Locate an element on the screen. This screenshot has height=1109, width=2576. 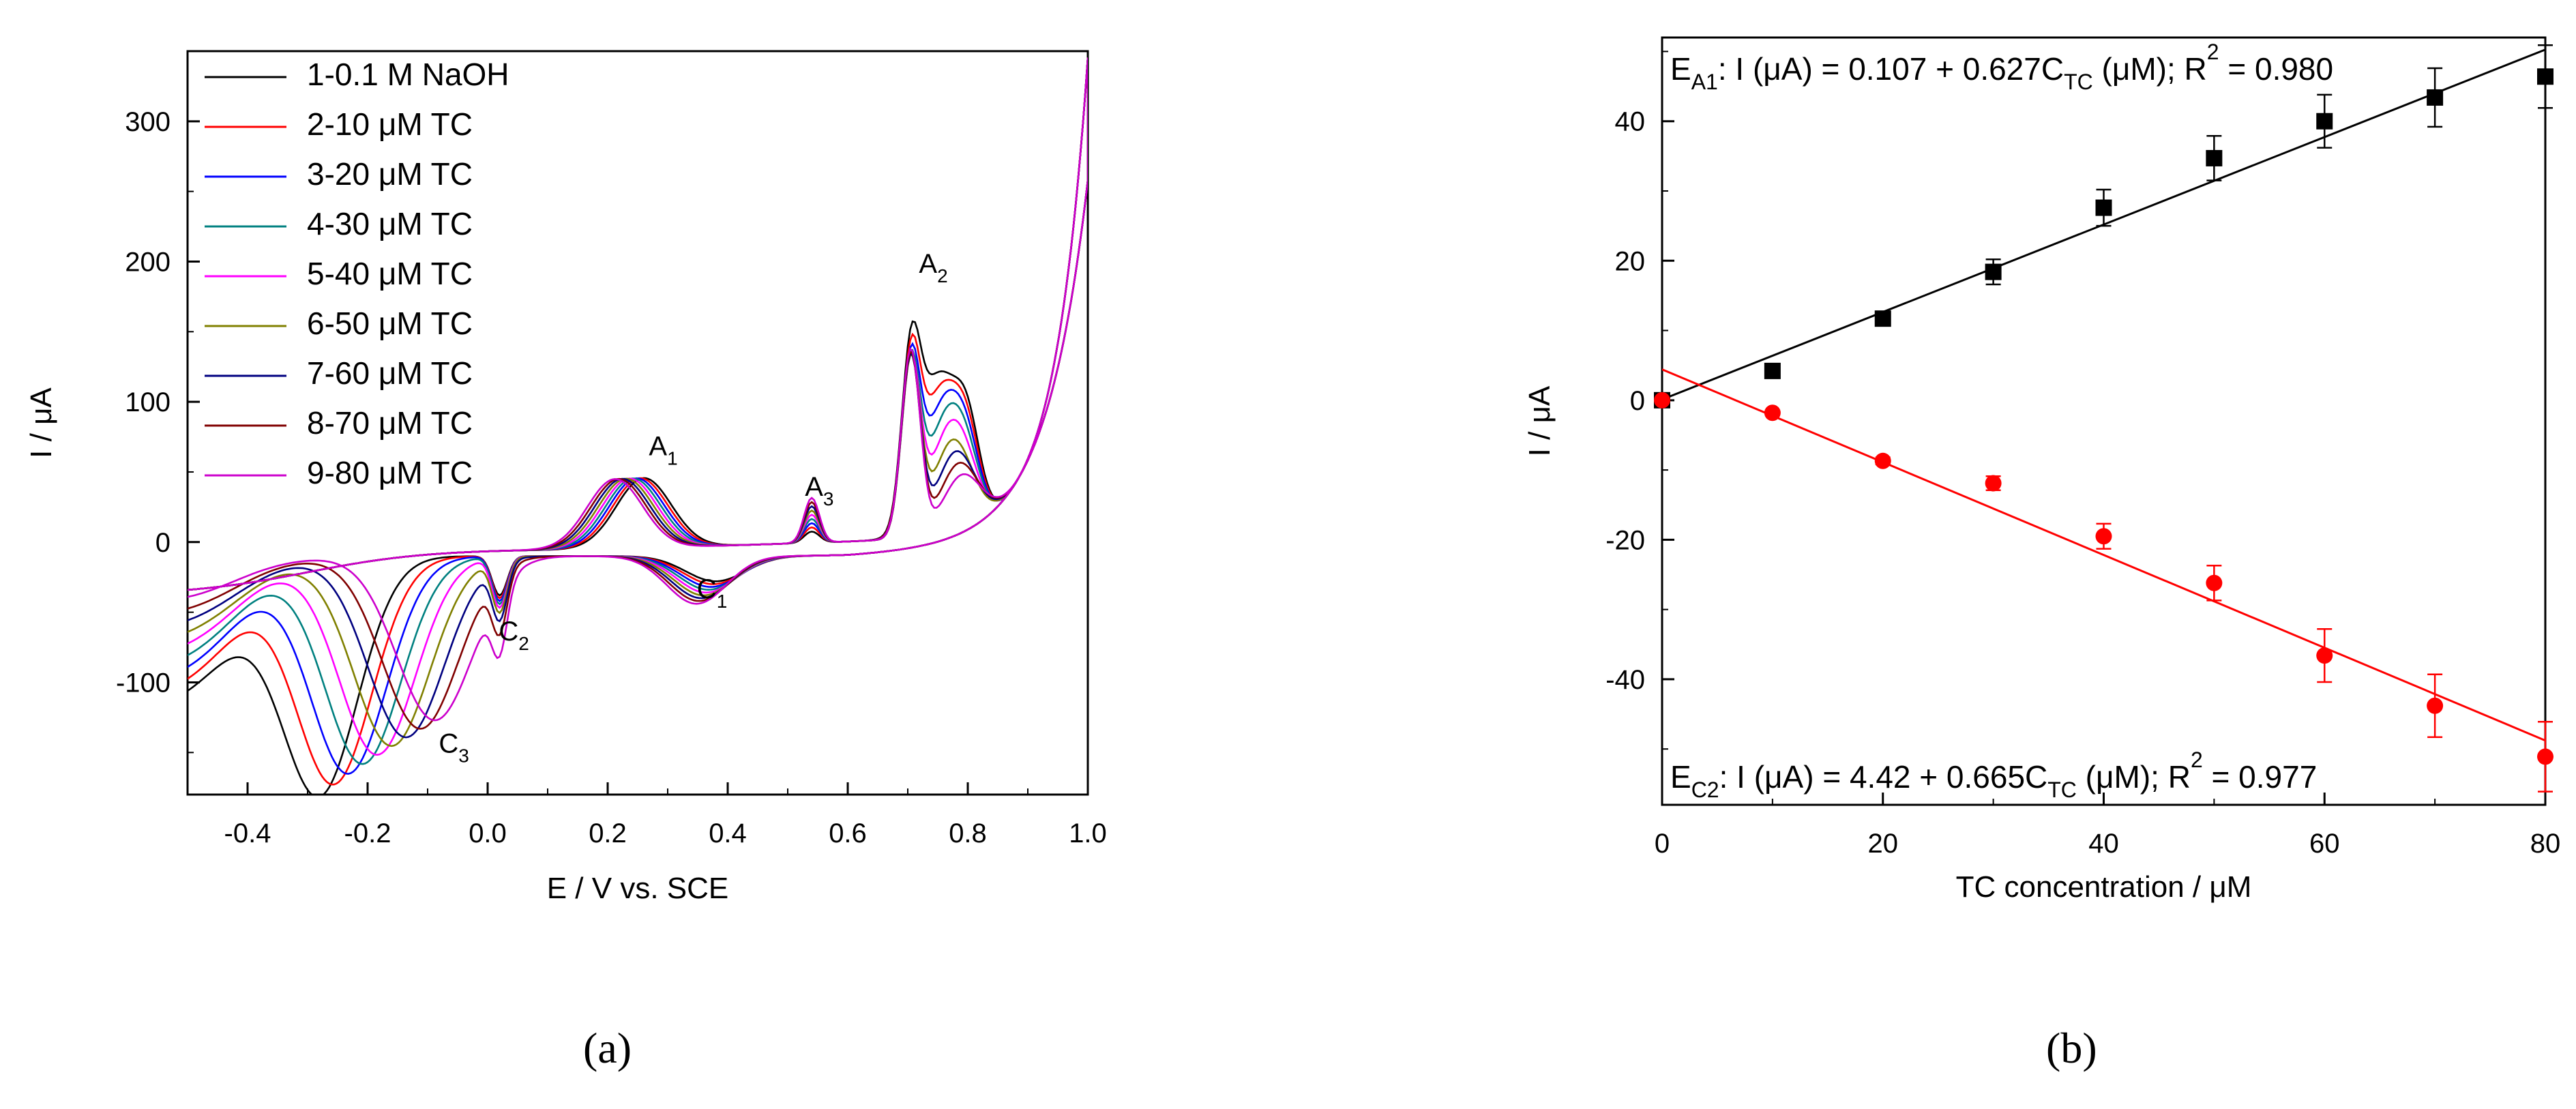
x-tick-label: 0.0 is located at coordinates (488, 833).